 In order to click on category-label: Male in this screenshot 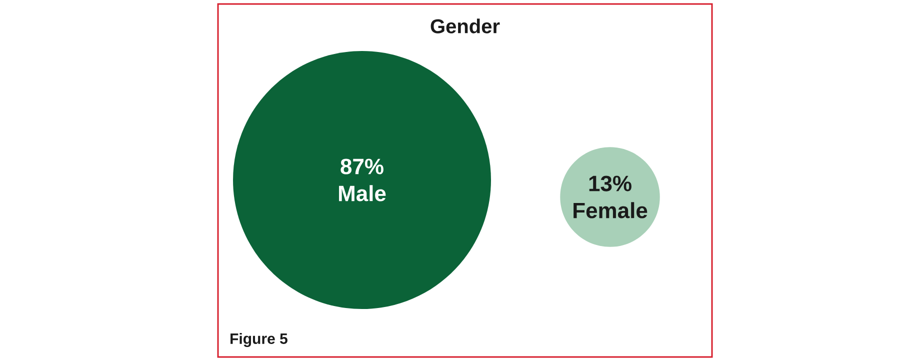, I will do `click(362, 193)`.